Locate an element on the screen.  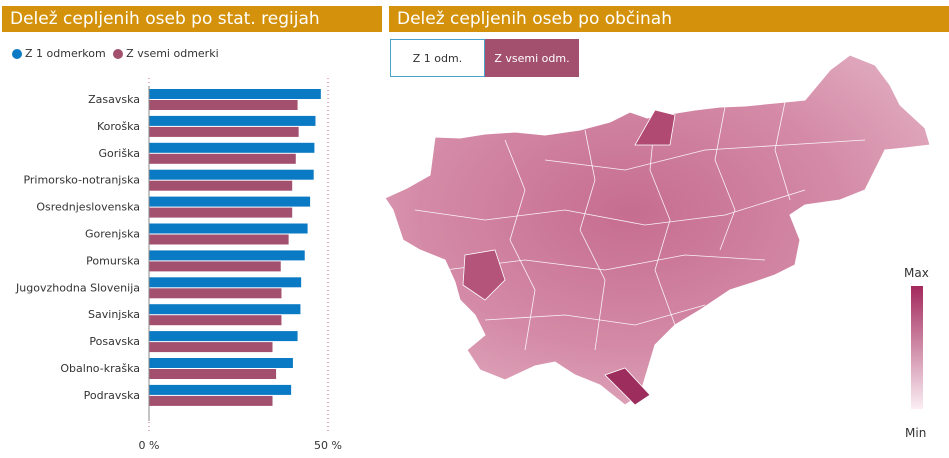
category-label: Obalno-kraška is located at coordinates (100, 368).